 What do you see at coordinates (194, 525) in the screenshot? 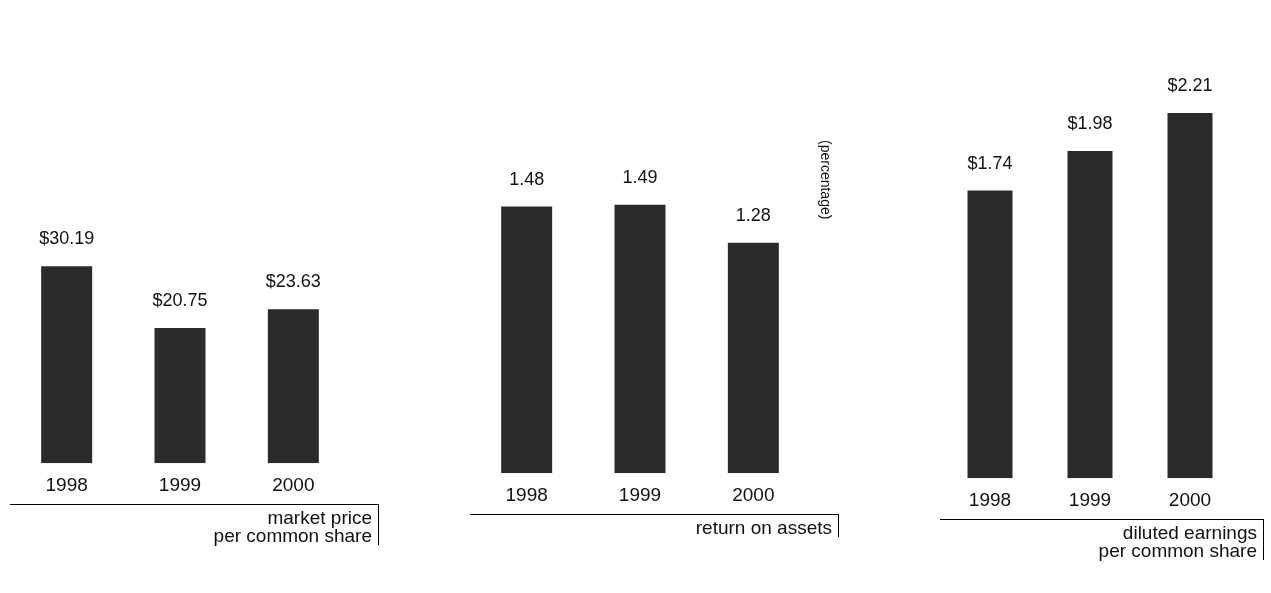
I see `x-axis-title: market price per common share` at bounding box center [194, 525].